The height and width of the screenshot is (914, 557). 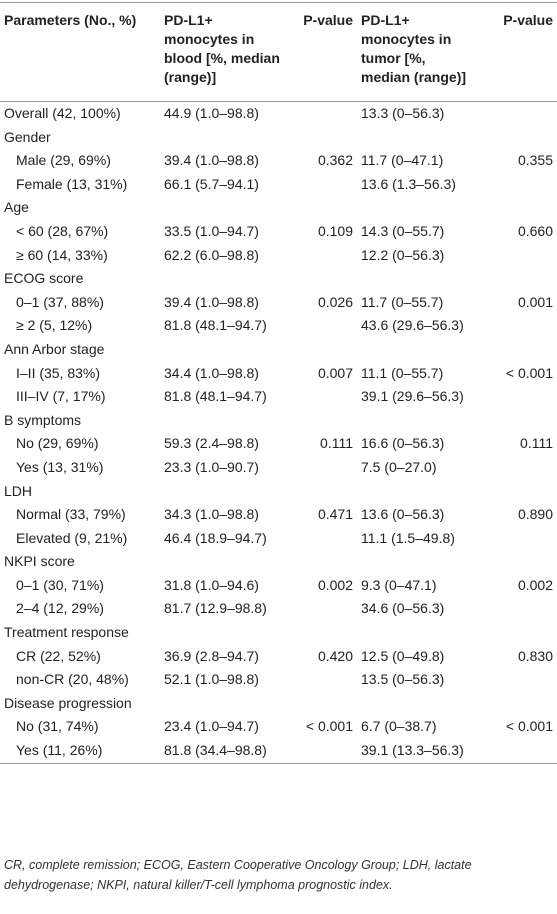 What do you see at coordinates (412, 396) in the screenshot?
I see `cell: 39.1 (29.6–56.3)` at bounding box center [412, 396].